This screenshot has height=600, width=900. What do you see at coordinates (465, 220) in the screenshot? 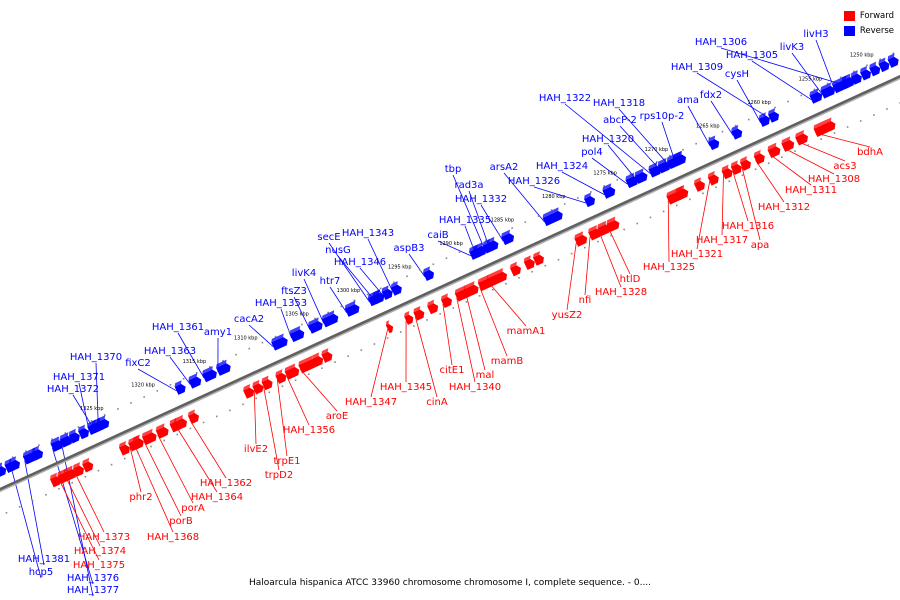
I see `gene-label: HAH_1335` at bounding box center [465, 220].